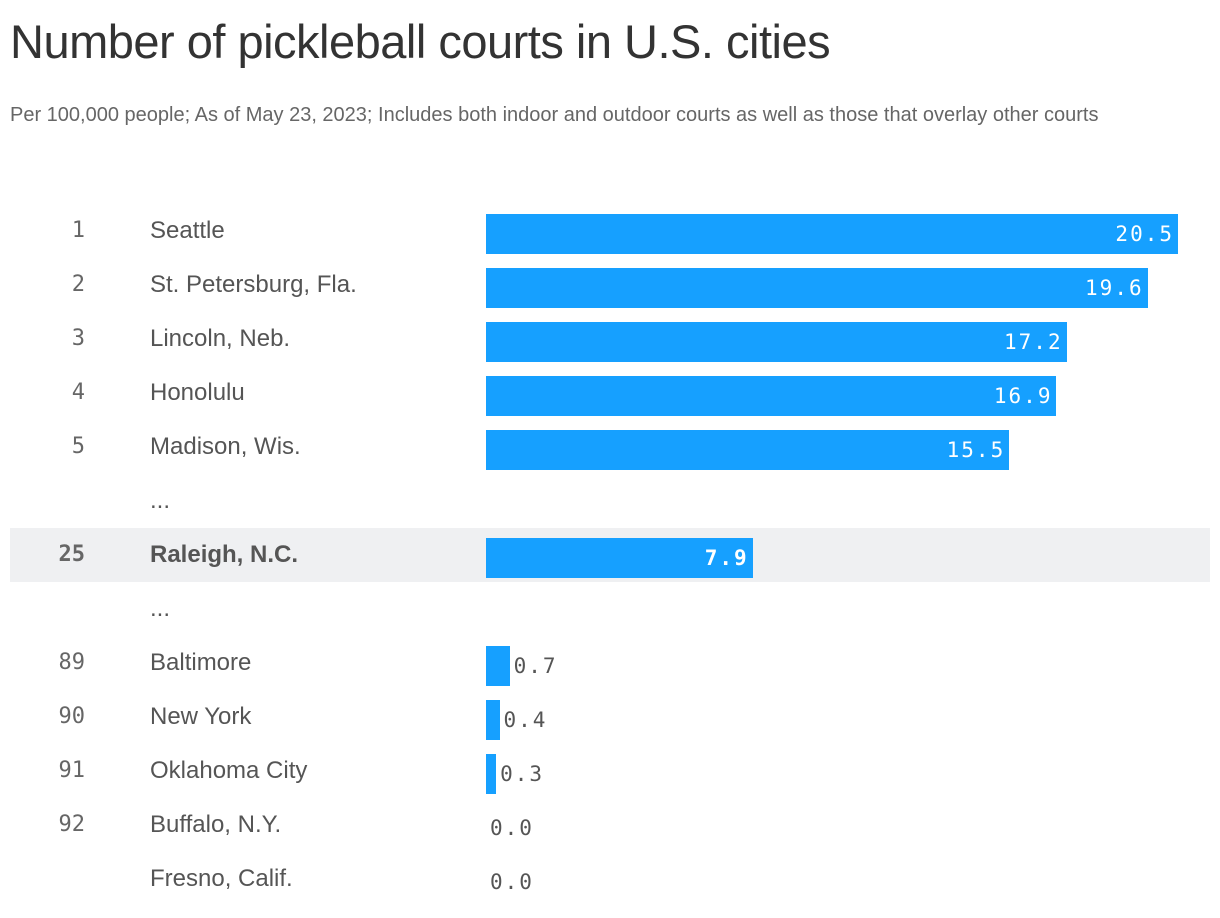 The width and height of the screenshot is (1220, 918). What do you see at coordinates (216, 824) in the screenshot?
I see `city-label: Buffalo, N.Y.` at bounding box center [216, 824].